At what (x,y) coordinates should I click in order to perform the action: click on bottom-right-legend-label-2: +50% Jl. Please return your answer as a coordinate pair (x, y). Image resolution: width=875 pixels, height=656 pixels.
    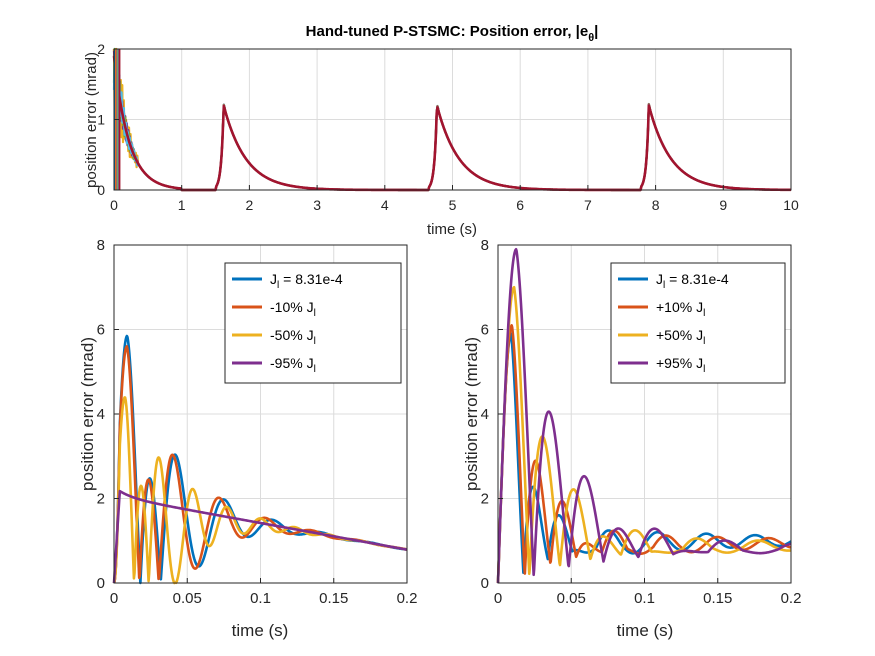
    Looking at the image, I should click on (680, 337).